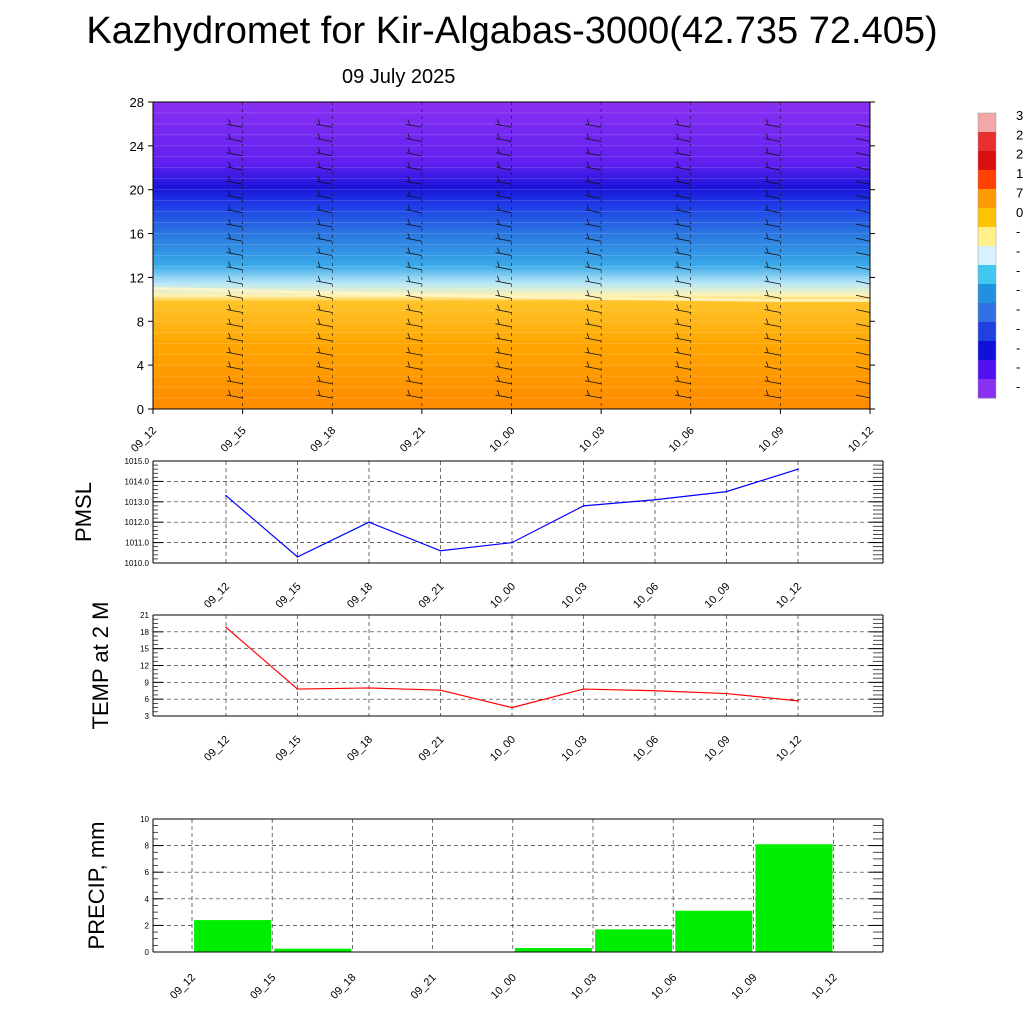 The height and width of the screenshot is (1024, 1024). Describe the element at coordinates (511, 294) in the screenshot. I see `freezing-level-line` at that location.